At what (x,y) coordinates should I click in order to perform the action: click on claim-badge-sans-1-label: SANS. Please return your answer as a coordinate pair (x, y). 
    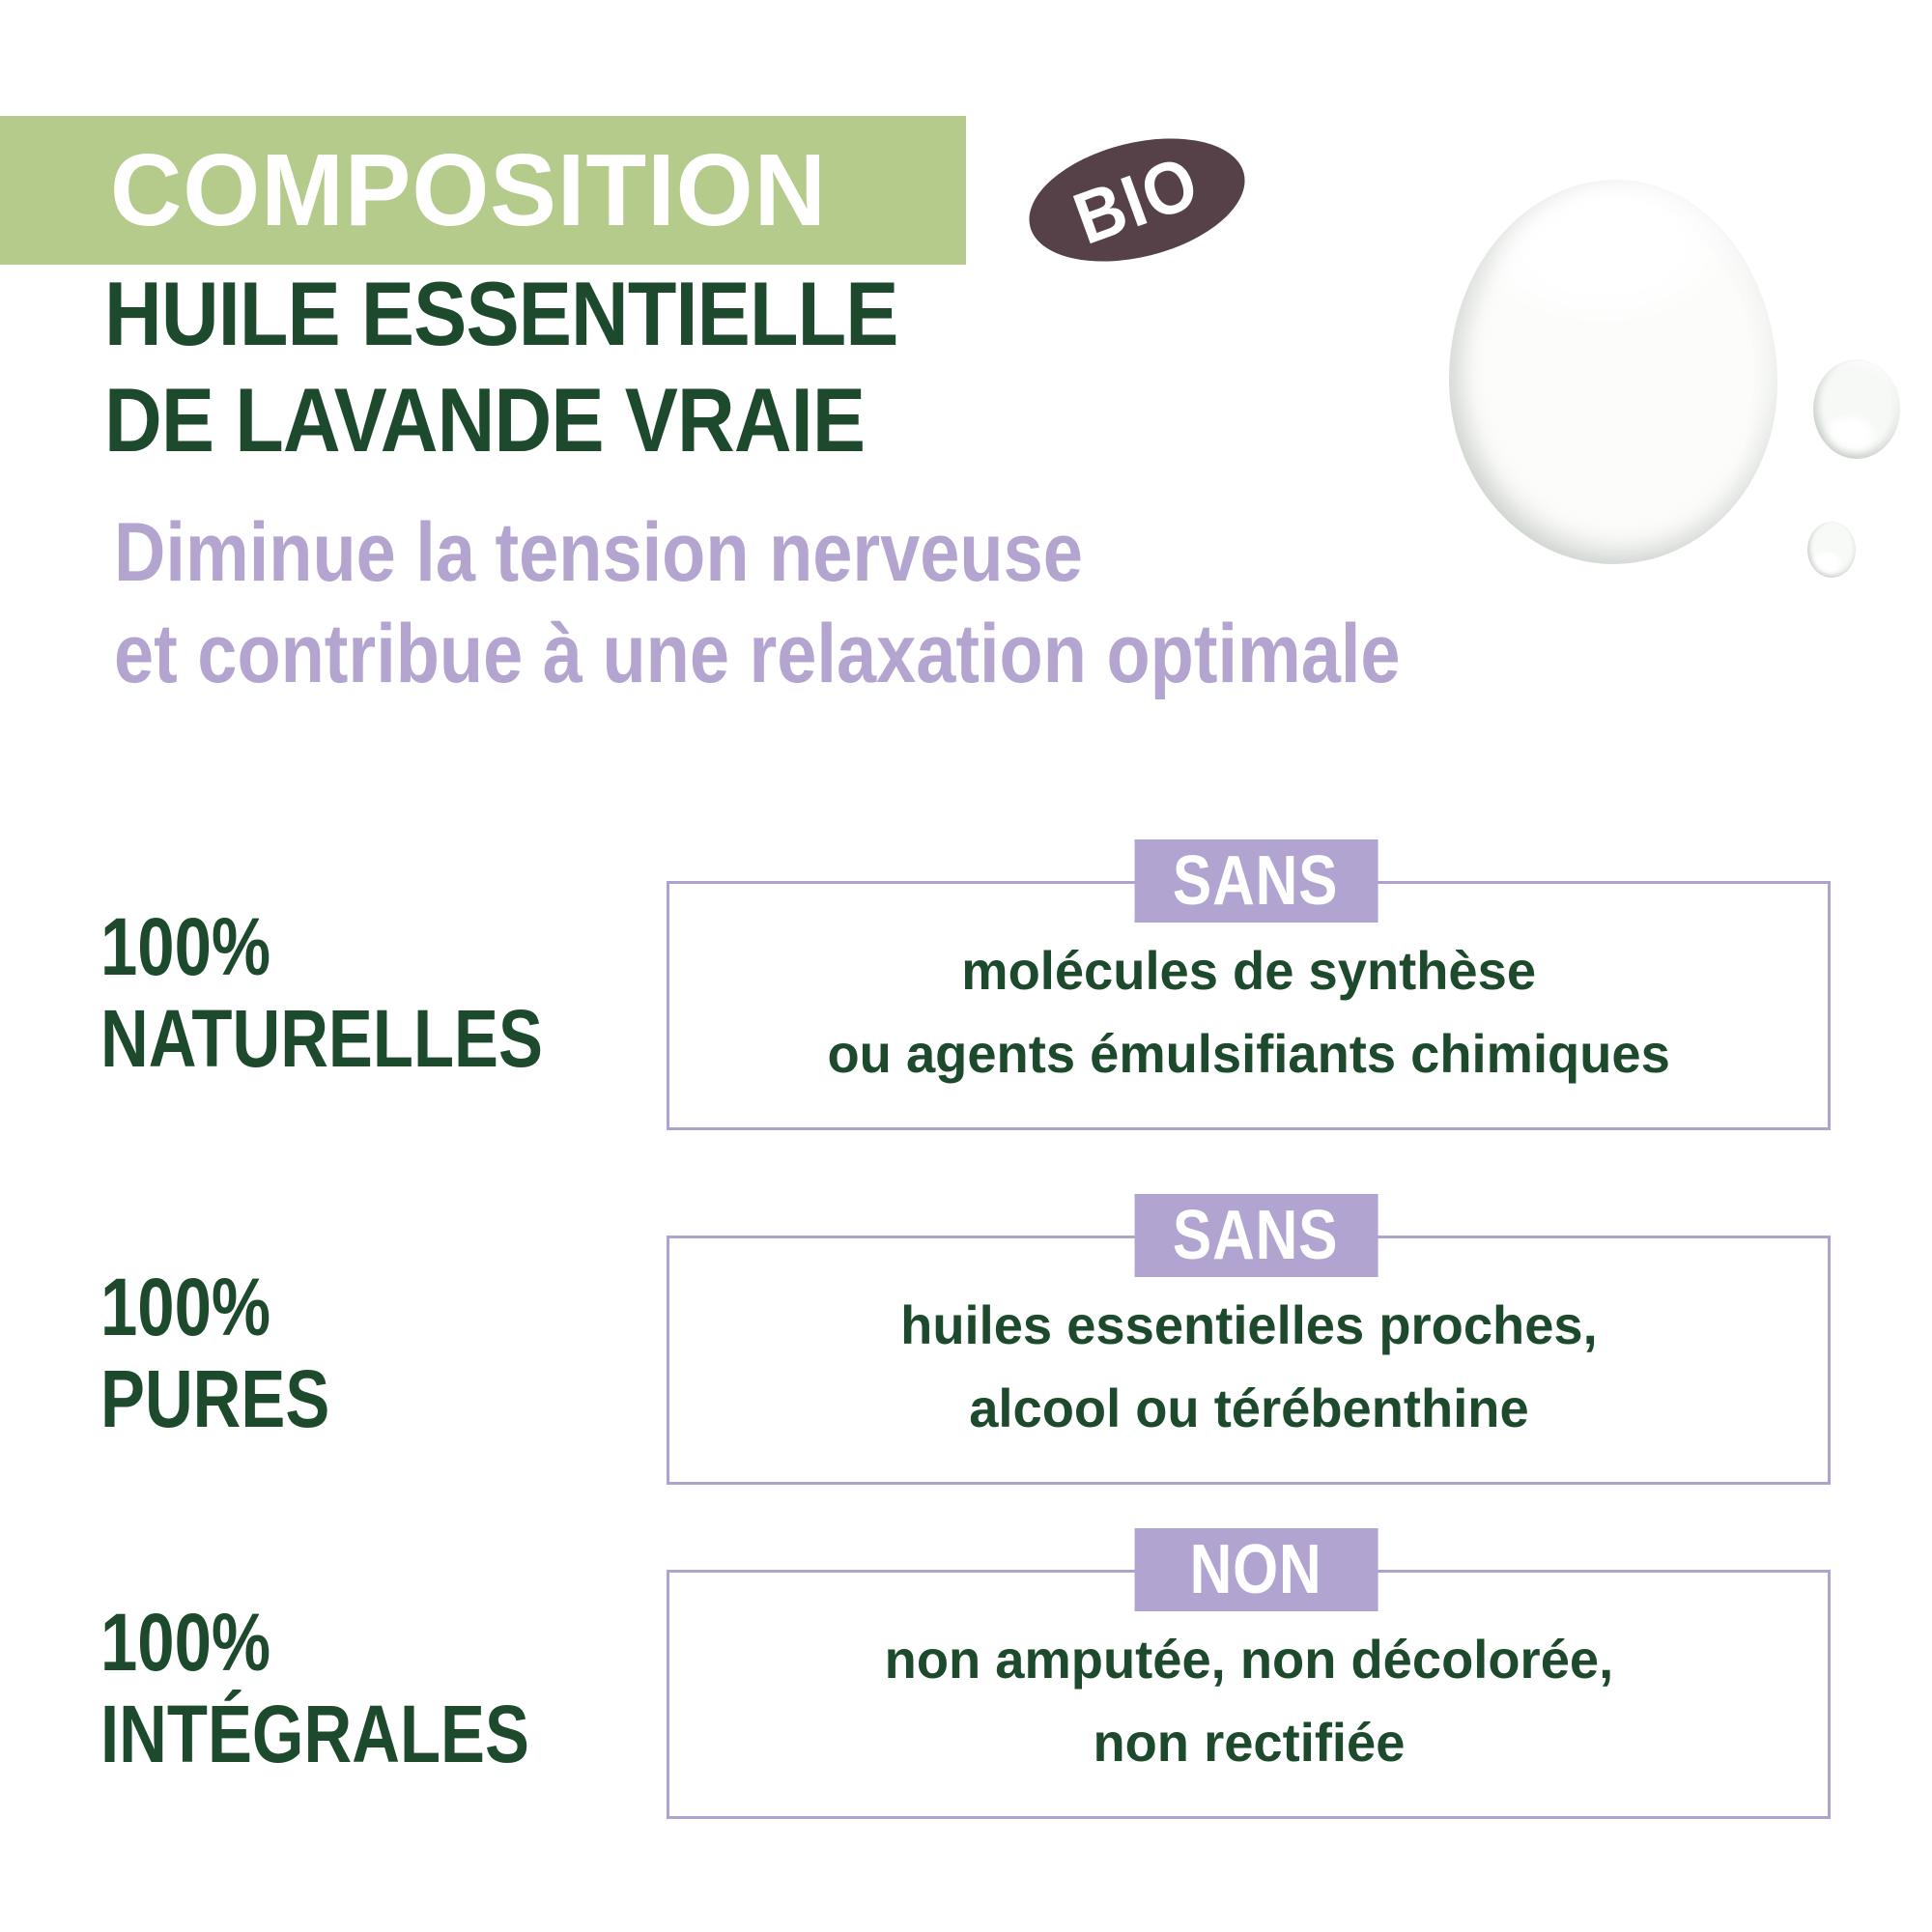
    Looking at the image, I should click on (1256, 881).